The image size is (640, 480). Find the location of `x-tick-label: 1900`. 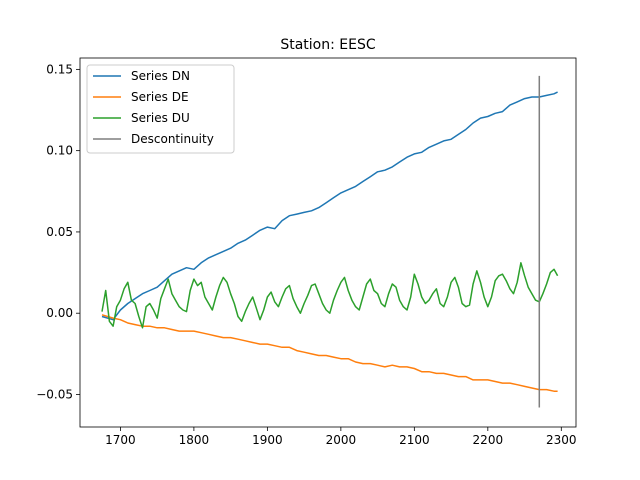

x-tick-label: 1900 is located at coordinates (267, 440).